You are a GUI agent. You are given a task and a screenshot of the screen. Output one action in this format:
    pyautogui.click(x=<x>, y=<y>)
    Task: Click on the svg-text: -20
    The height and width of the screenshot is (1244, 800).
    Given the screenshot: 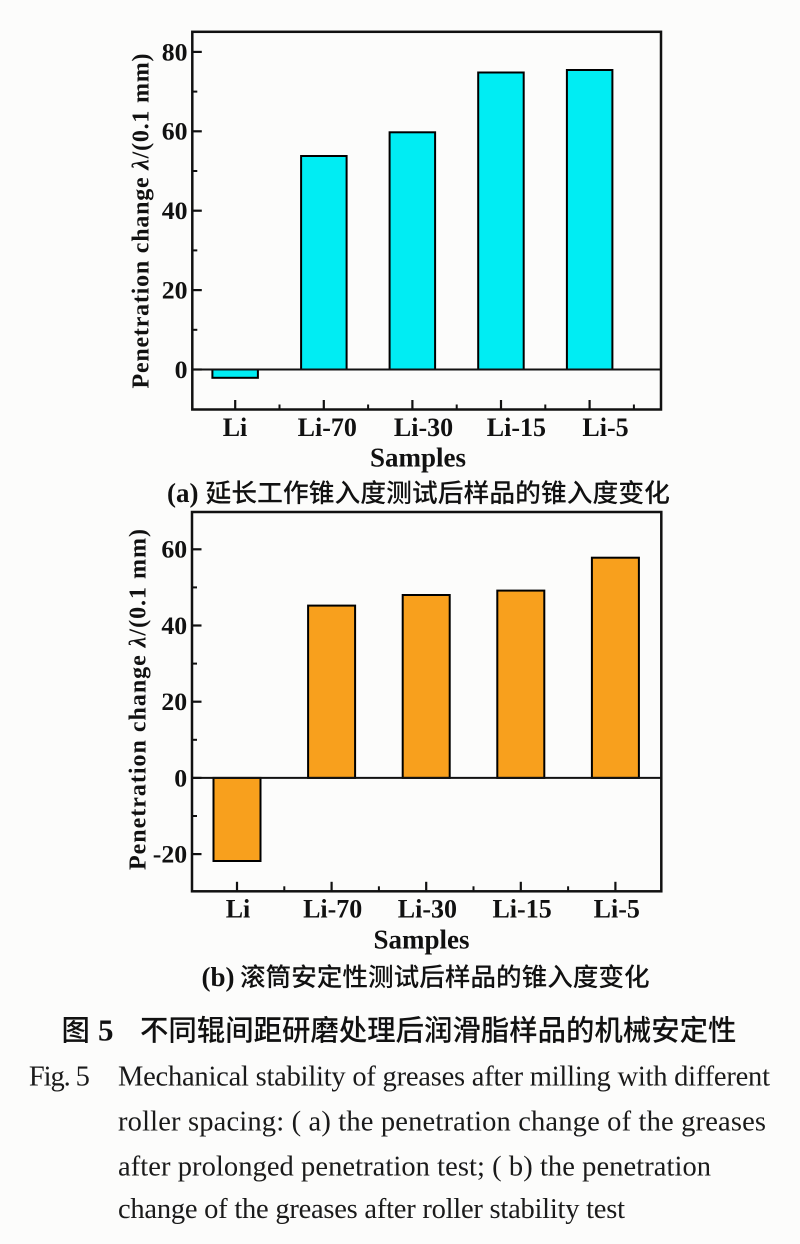 What is the action you would take?
    pyautogui.click(x=170, y=854)
    